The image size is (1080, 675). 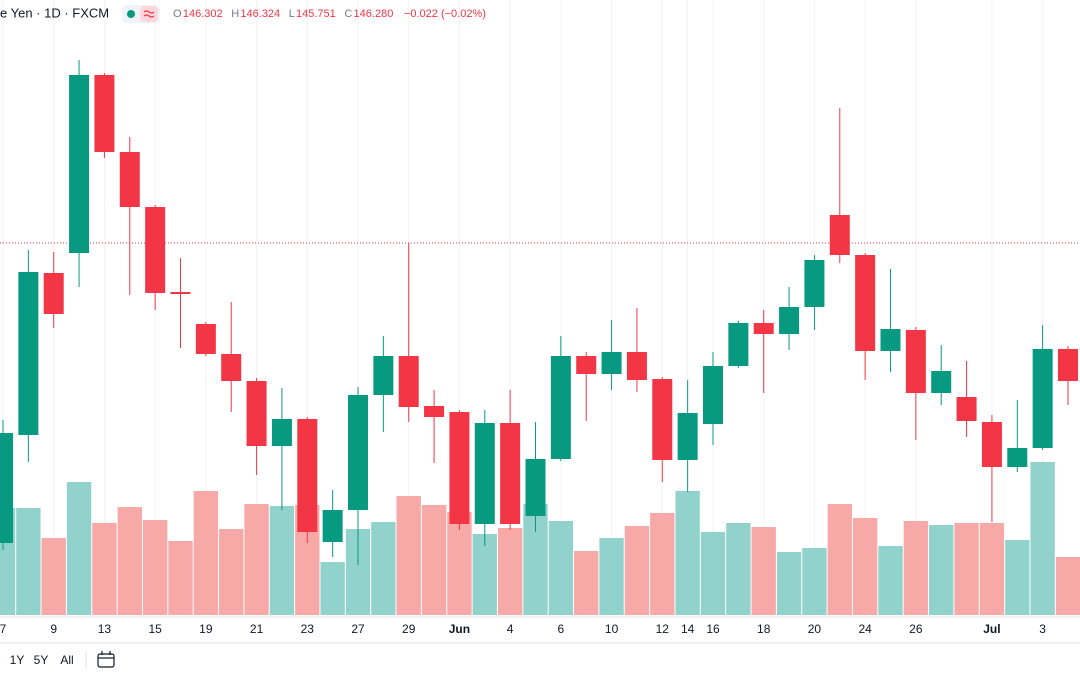 I want to click on ohlc-value: 146.324, so click(x=260, y=14).